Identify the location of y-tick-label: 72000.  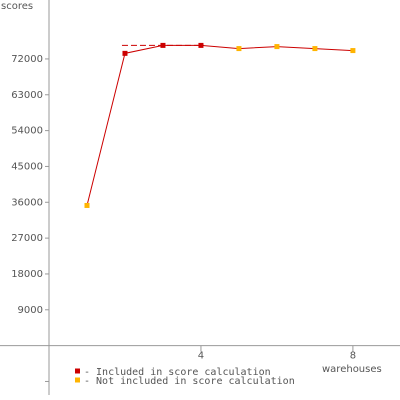
(27, 59).